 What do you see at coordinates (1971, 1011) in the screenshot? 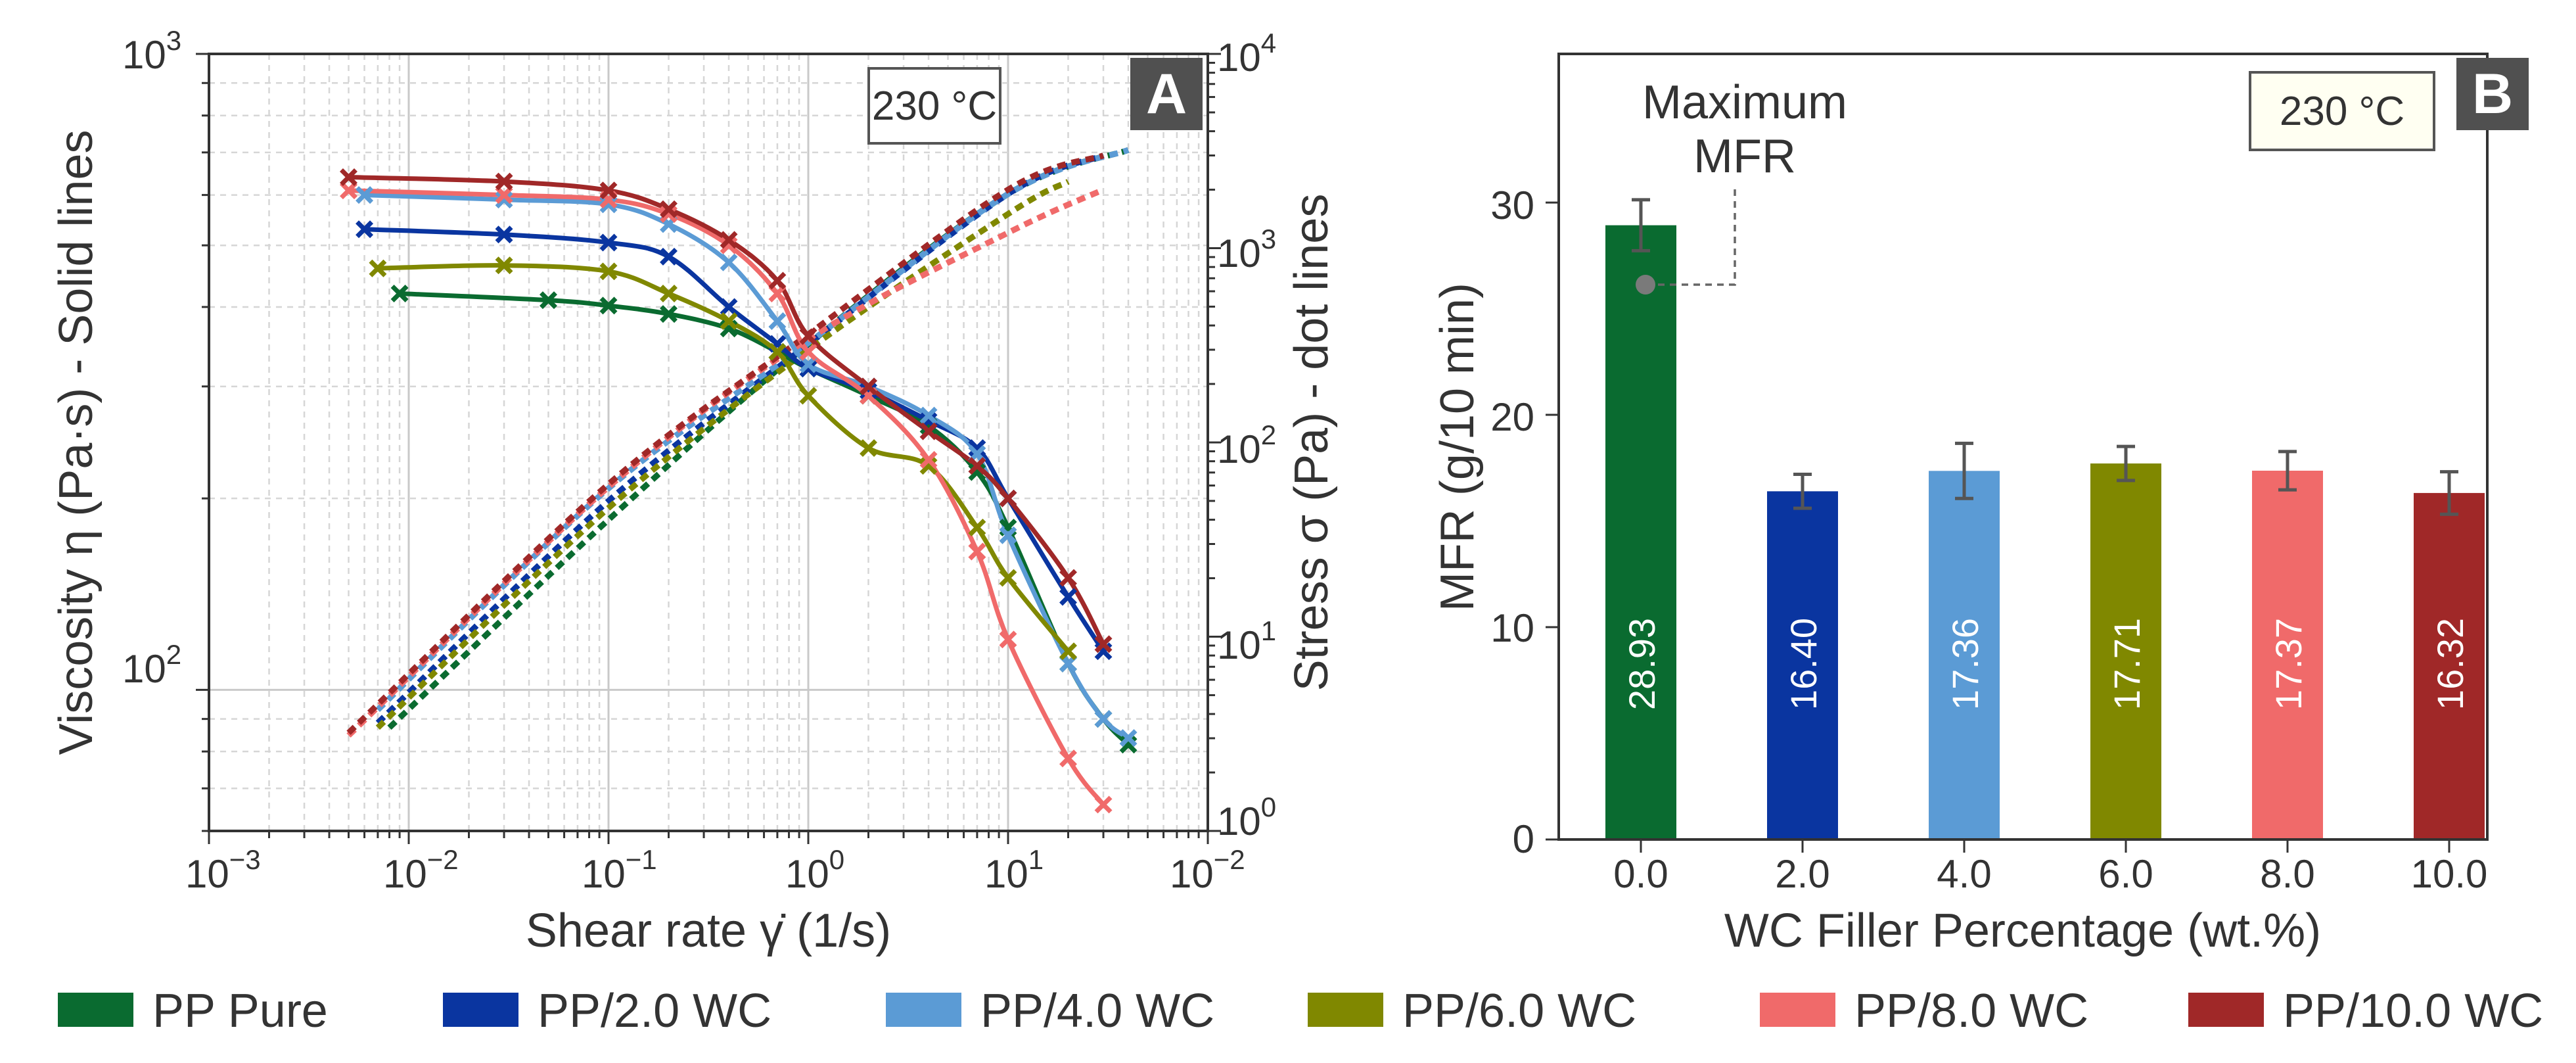
I see `legend-label-pp-8wc: PP/8.0 WC` at bounding box center [1971, 1011].